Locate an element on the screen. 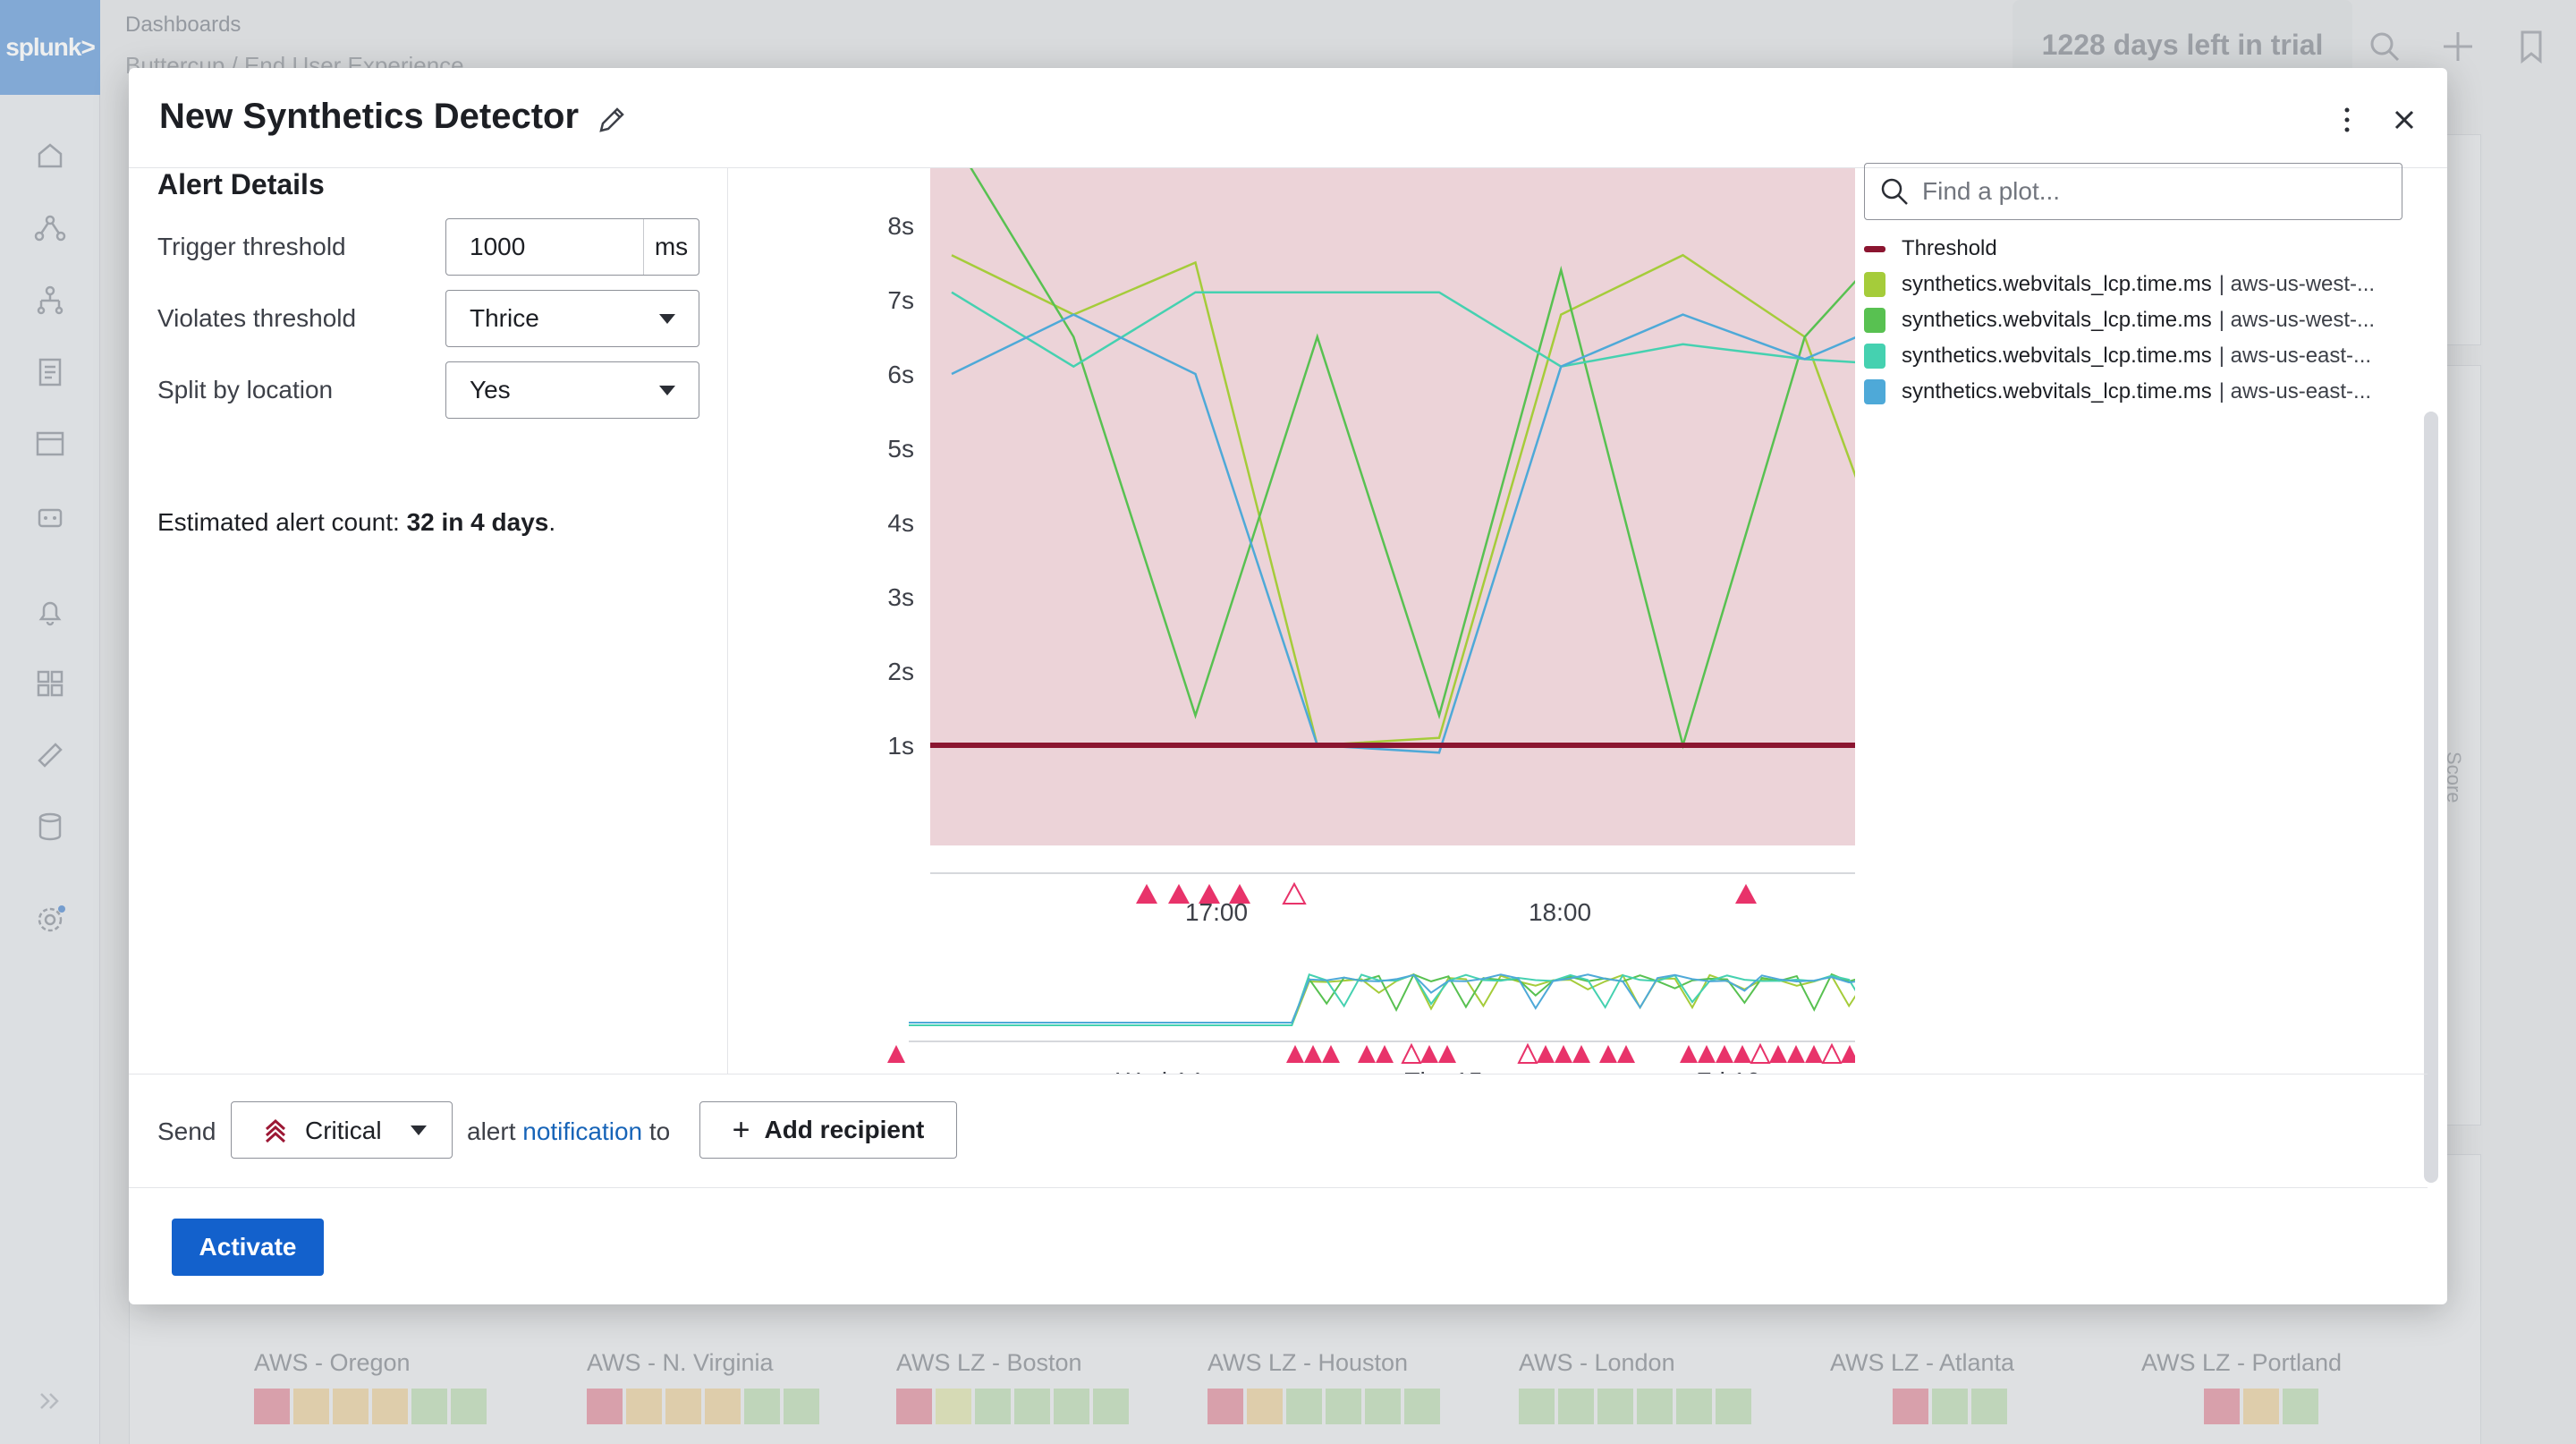 The image size is (2576, 1444). to-text: to is located at coordinates (659, 1131).